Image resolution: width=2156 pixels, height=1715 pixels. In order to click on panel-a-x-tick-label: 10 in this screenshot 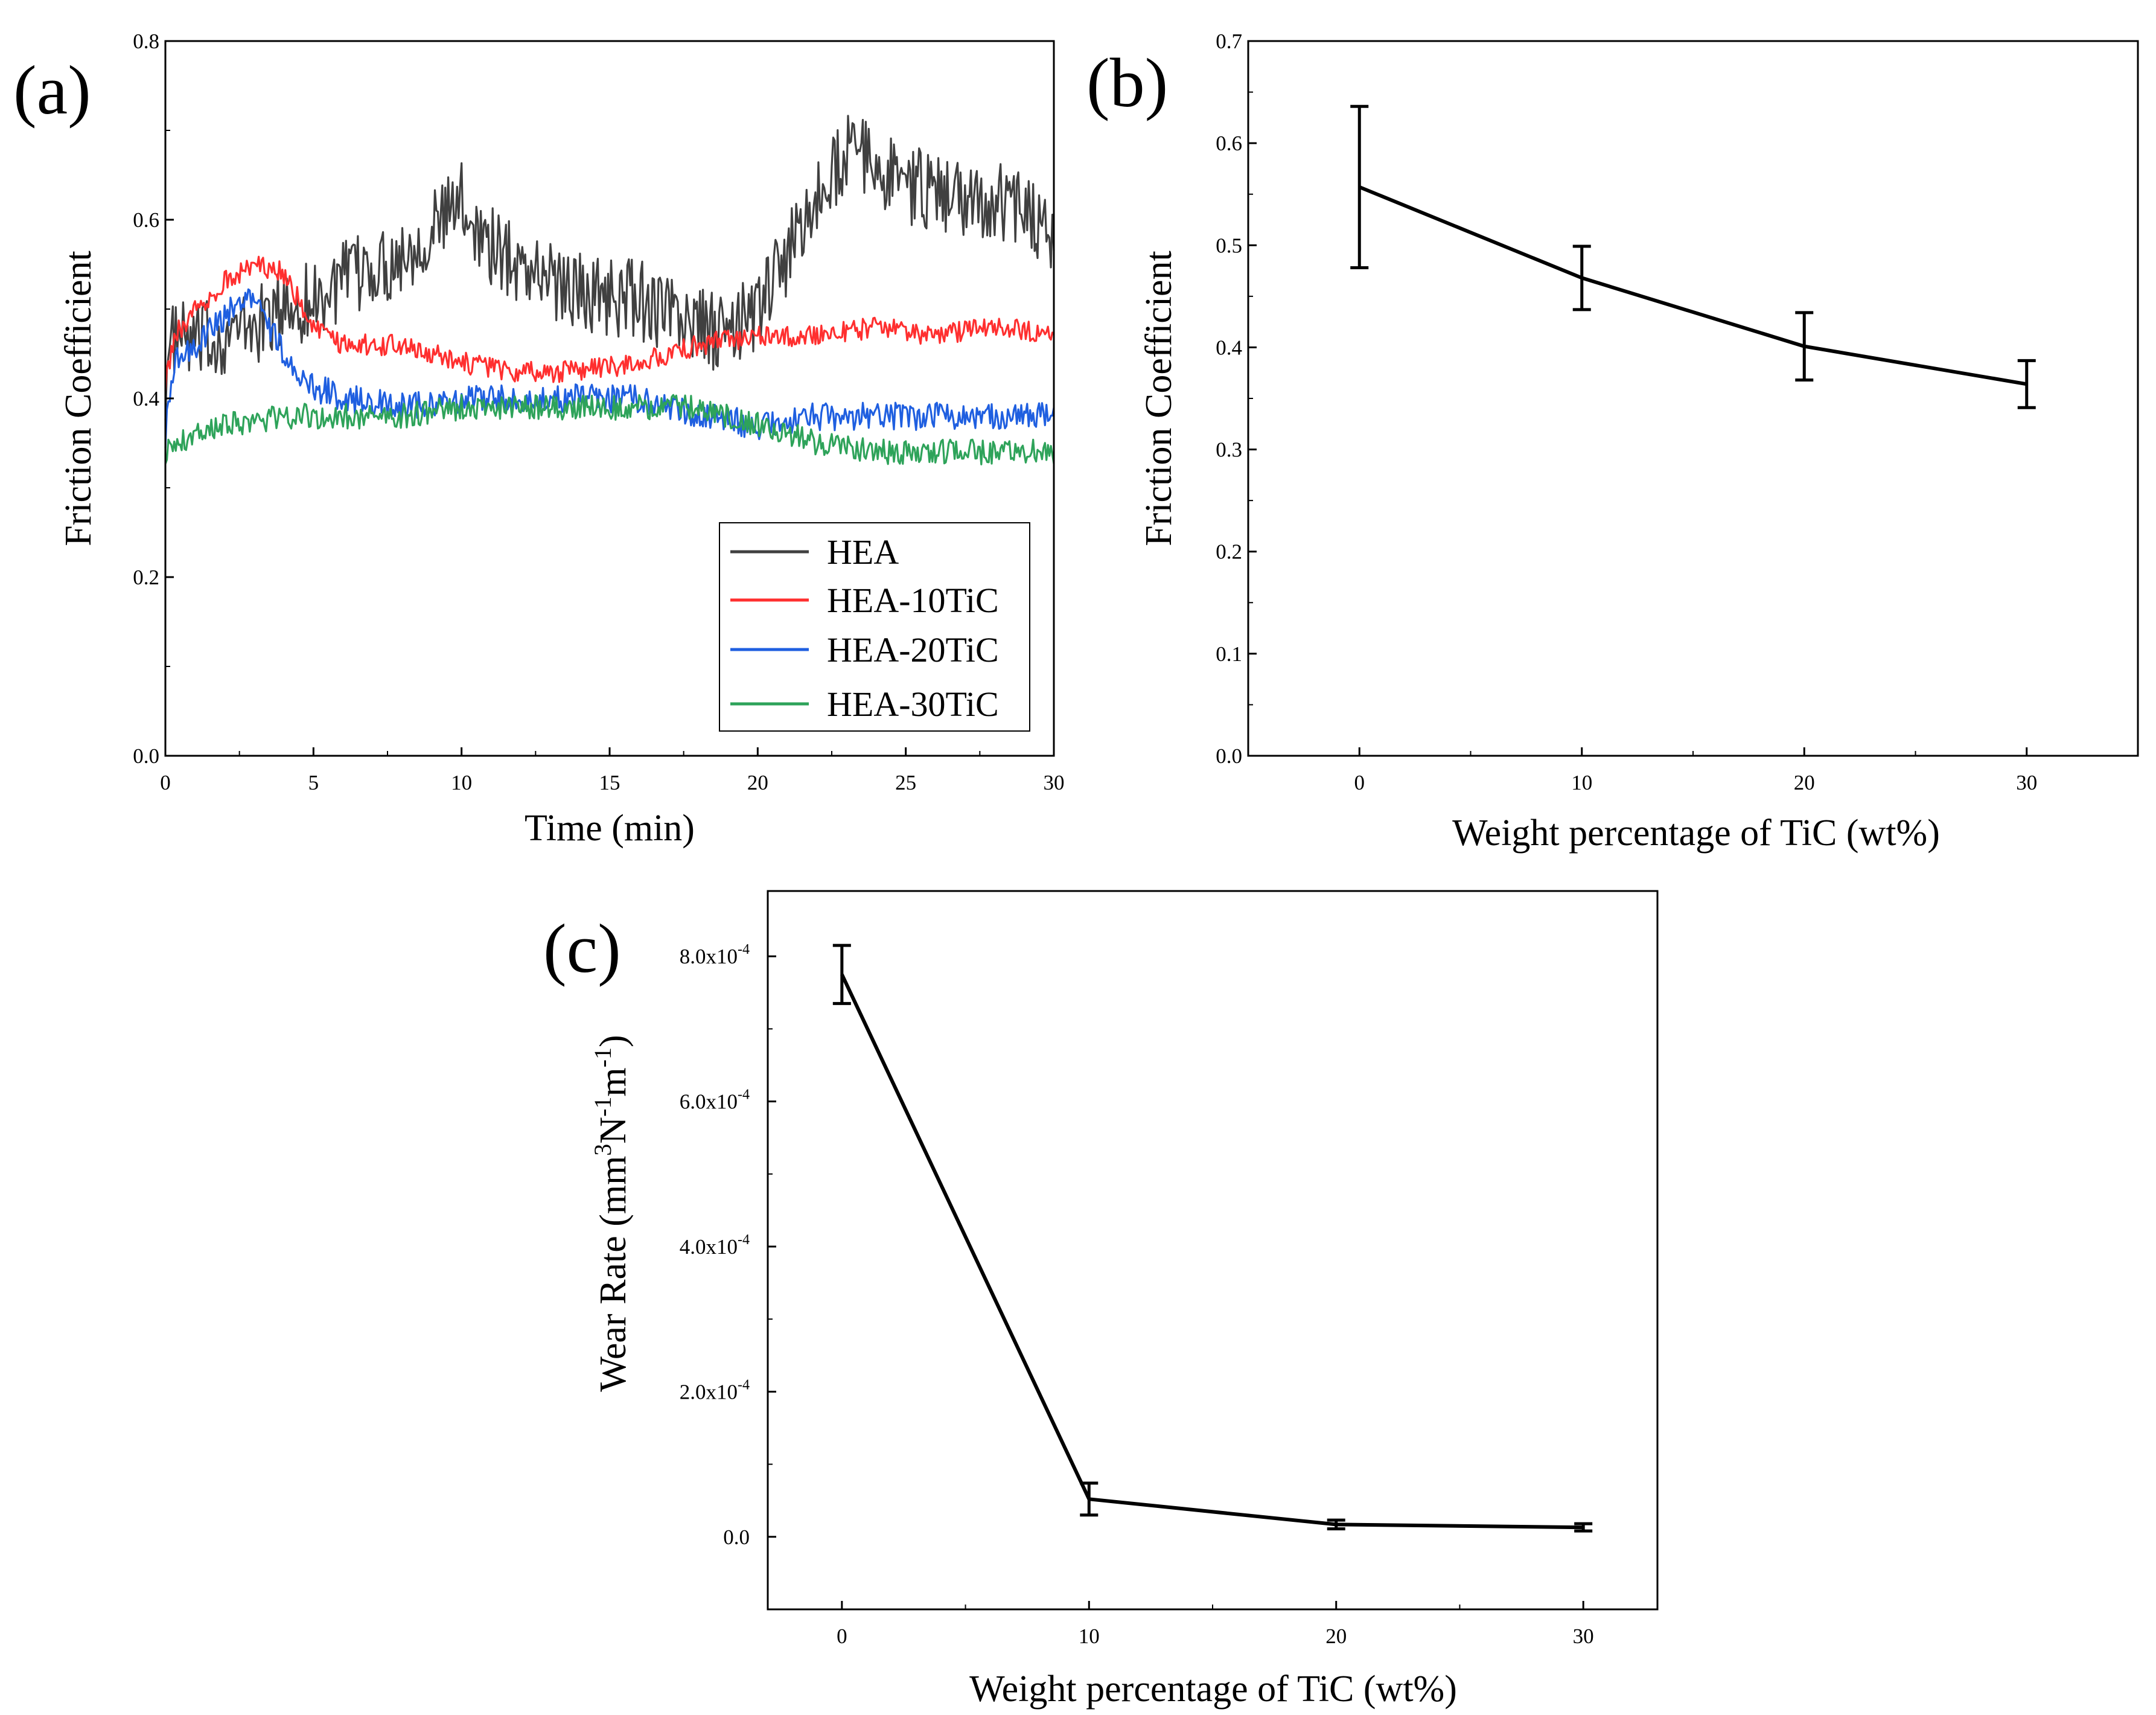, I will do `click(461, 782)`.